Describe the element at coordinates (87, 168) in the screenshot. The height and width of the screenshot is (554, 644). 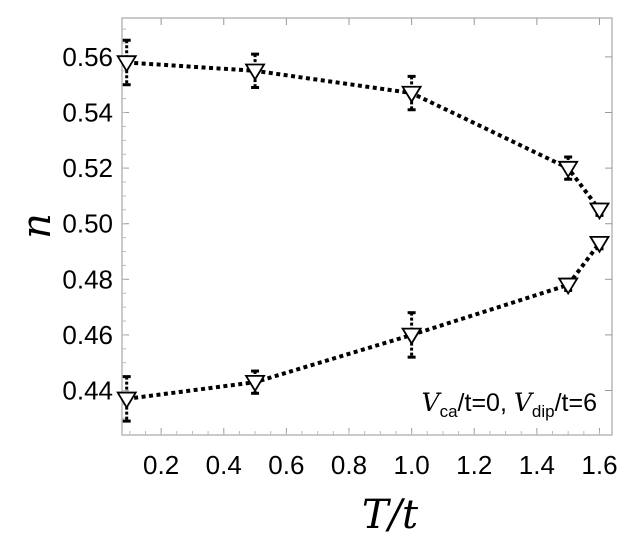
I see `y-tick-label: 0.52` at that location.